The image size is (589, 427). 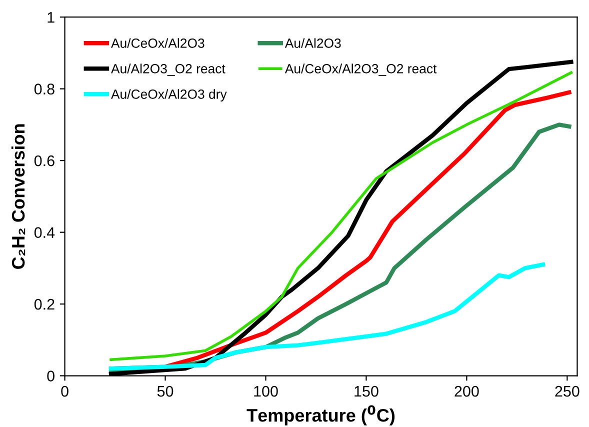 I want to click on y-tick-label: 1, so click(x=51, y=17).